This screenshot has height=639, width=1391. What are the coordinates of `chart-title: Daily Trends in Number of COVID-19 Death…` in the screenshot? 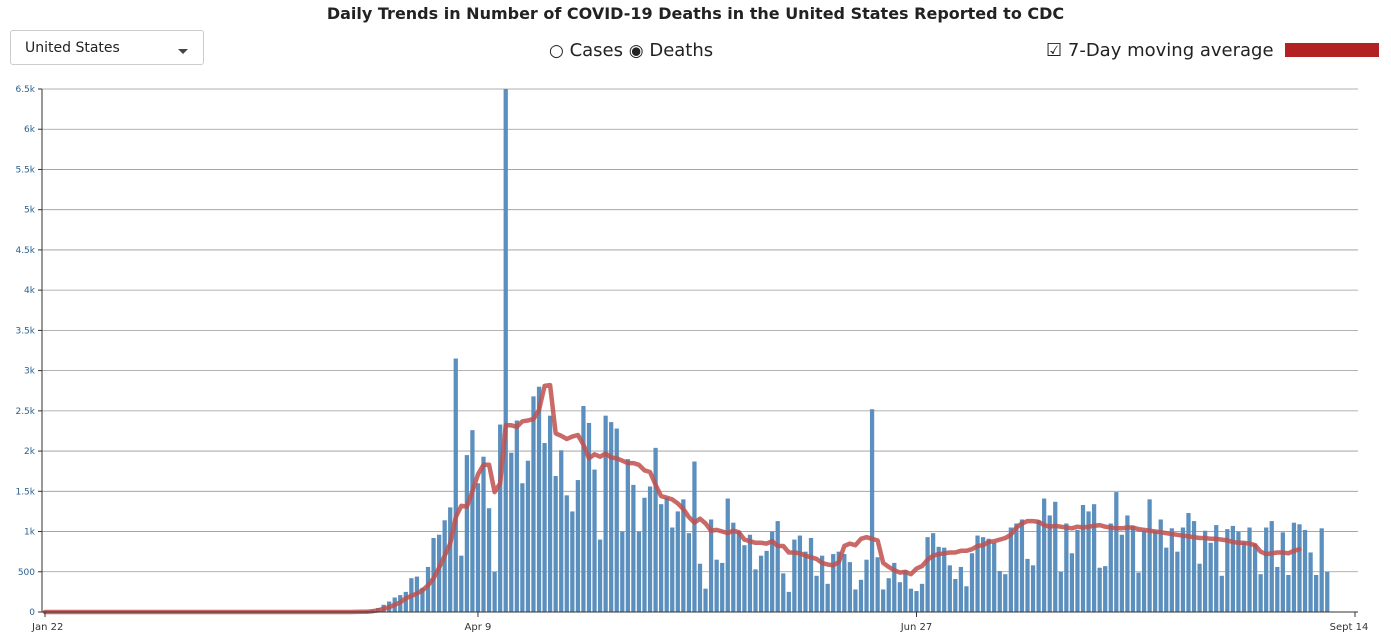 It's located at (695, 13).